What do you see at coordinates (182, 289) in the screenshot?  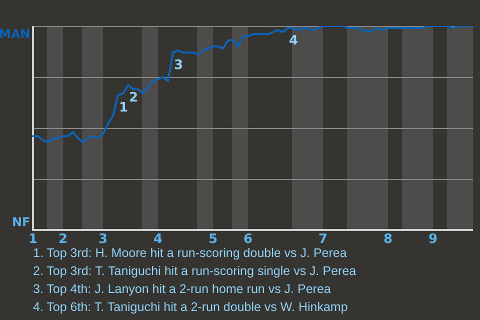 I see `text: 3. Top 4th: J. Lanyon hit a 2-run home run vs J. Perea` at bounding box center [182, 289].